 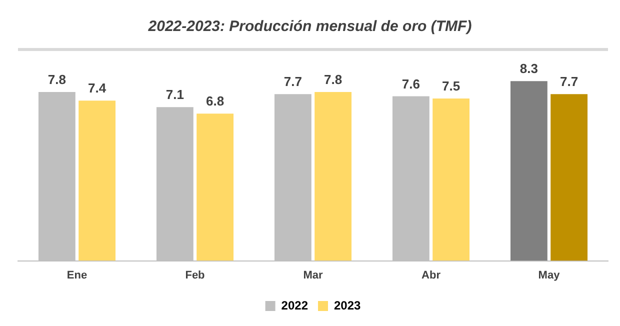 I want to click on x-tick-label: Feb, so click(x=195, y=275).